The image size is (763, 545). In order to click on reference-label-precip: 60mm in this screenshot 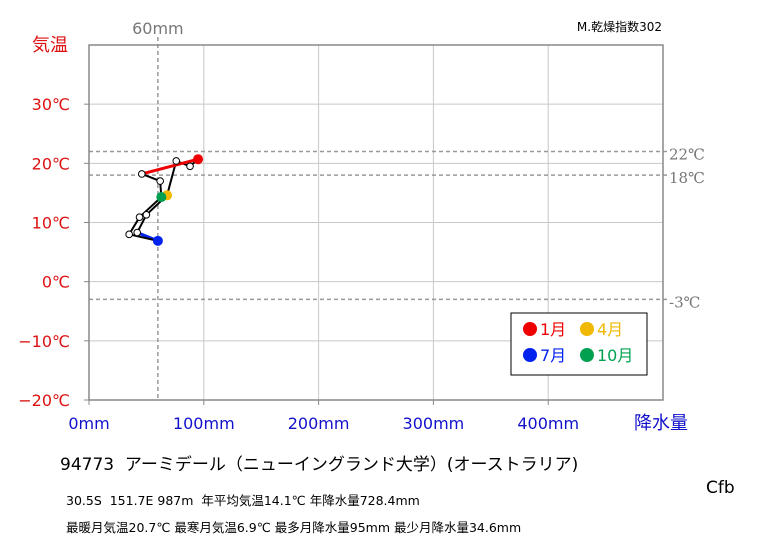, I will do `click(158, 28)`.